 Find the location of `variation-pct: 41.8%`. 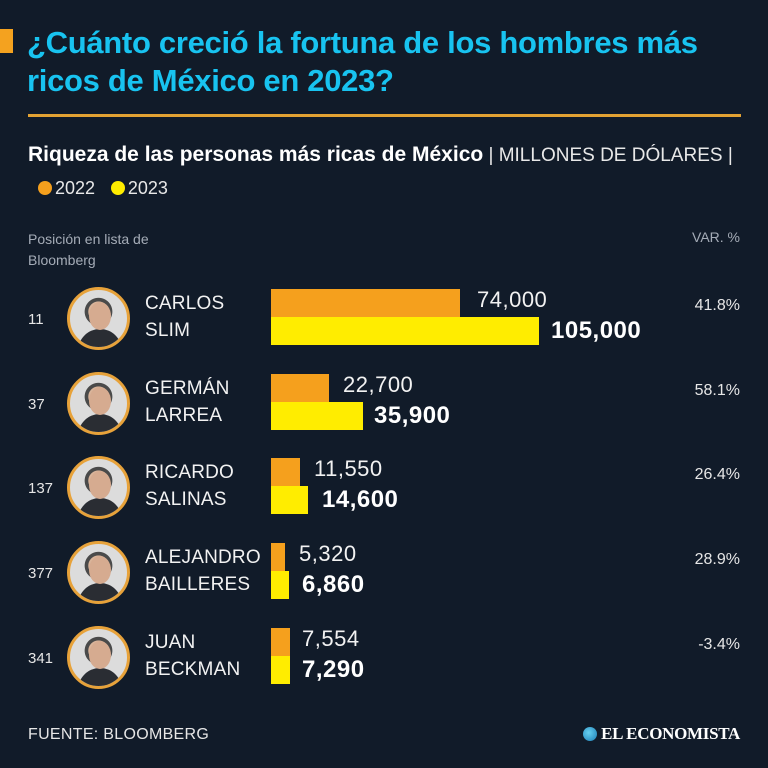

variation-pct: 41.8% is located at coordinates (717, 305).